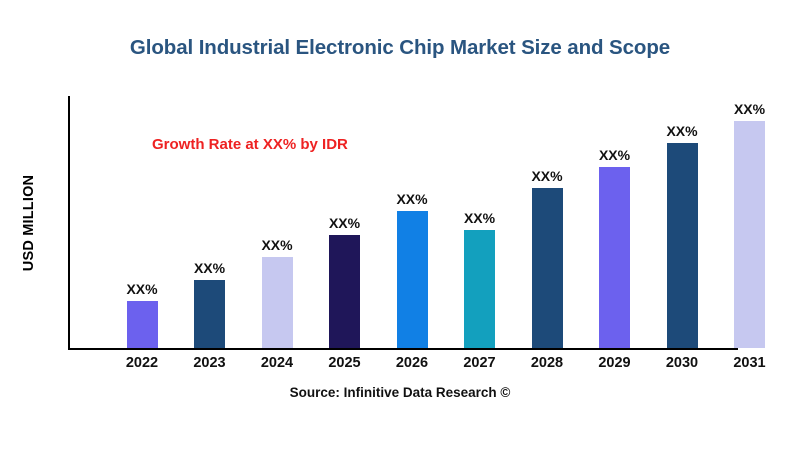 The image size is (800, 450). What do you see at coordinates (69, 223) in the screenshot?
I see `y-axis-line` at bounding box center [69, 223].